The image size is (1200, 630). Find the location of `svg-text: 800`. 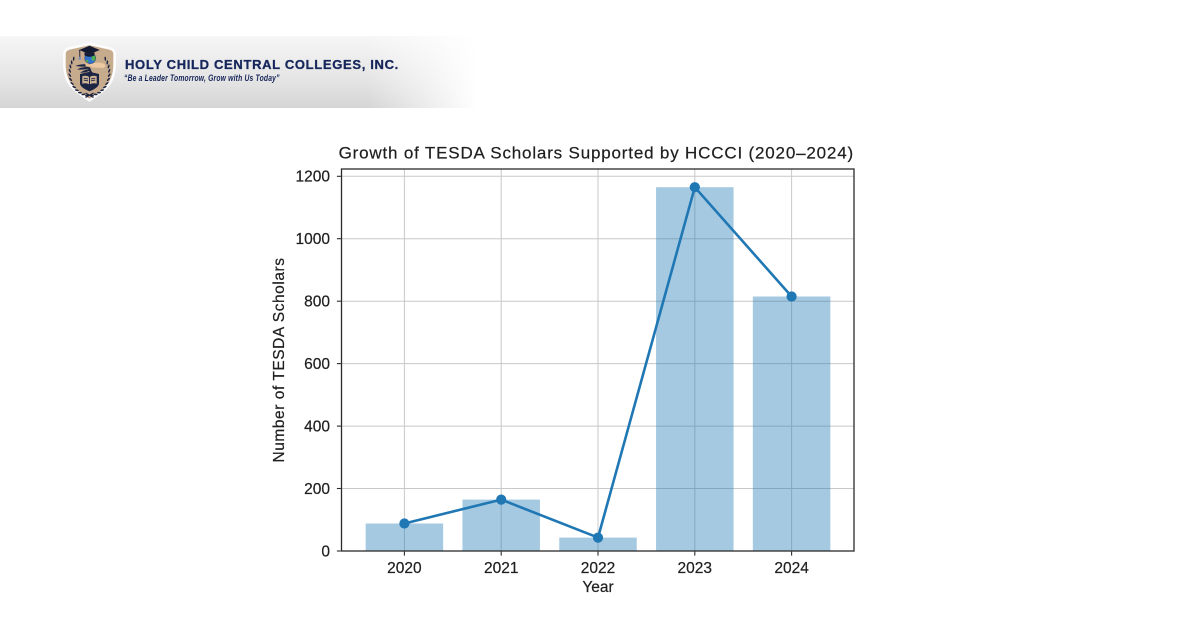

svg-text: 800 is located at coordinates (317, 302).